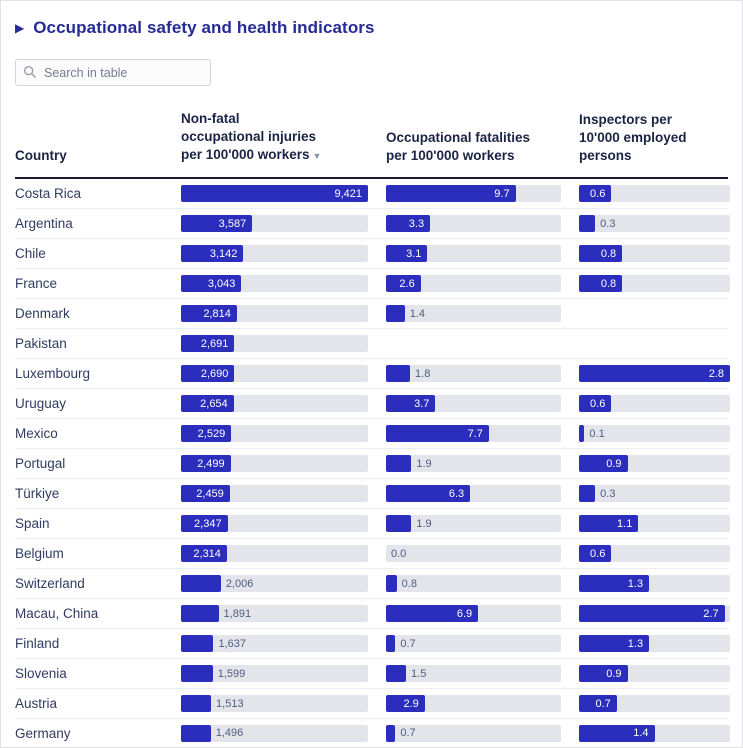  I want to click on column-header-inspectors: Inspectors per 10'000 employed persons, so click(654, 137).